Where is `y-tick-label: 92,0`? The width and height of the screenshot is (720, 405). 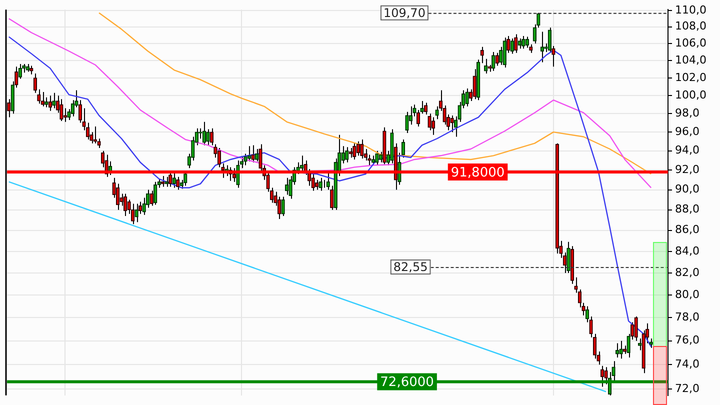
y-tick-label: 92,0 is located at coordinates (687, 169).